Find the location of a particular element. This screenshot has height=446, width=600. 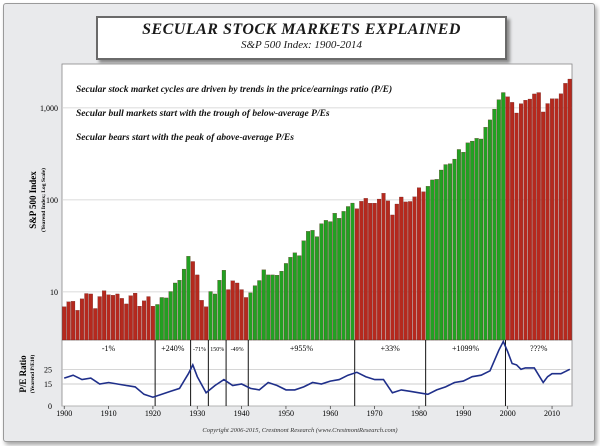

chart-title: SECULAR STOCK MARKETS EXPLAINED is located at coordinates (301, 29).